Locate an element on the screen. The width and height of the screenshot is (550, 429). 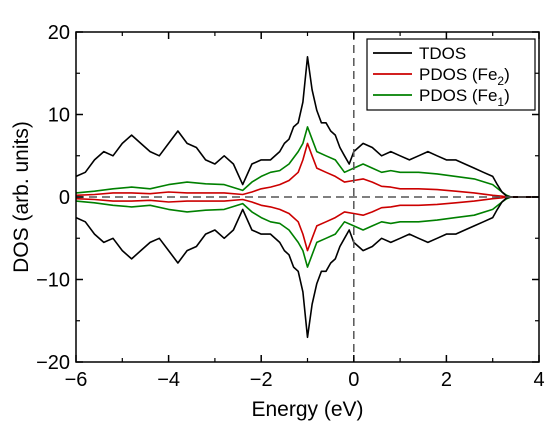
y-tick-label: 10 is located at coordinates (59, 116).